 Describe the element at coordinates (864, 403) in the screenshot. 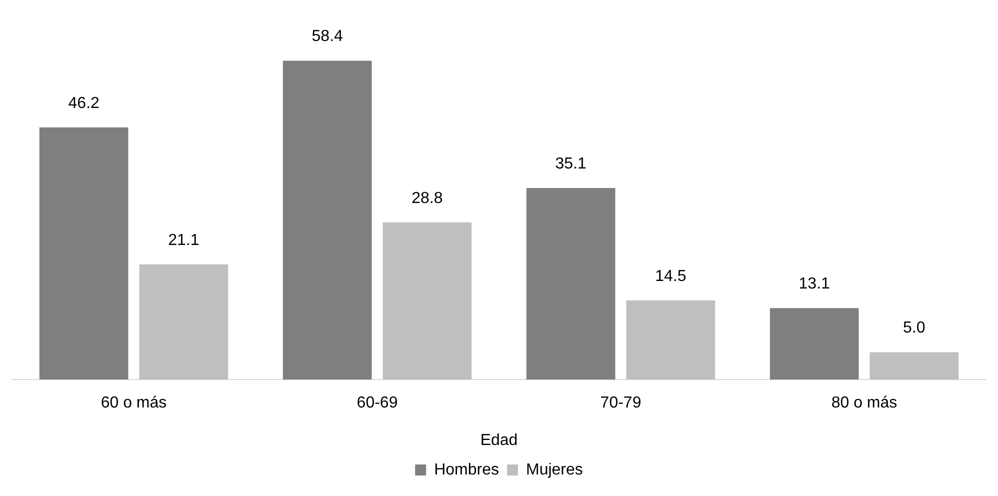

I see `x-tick-label: 80 o más` at that location.